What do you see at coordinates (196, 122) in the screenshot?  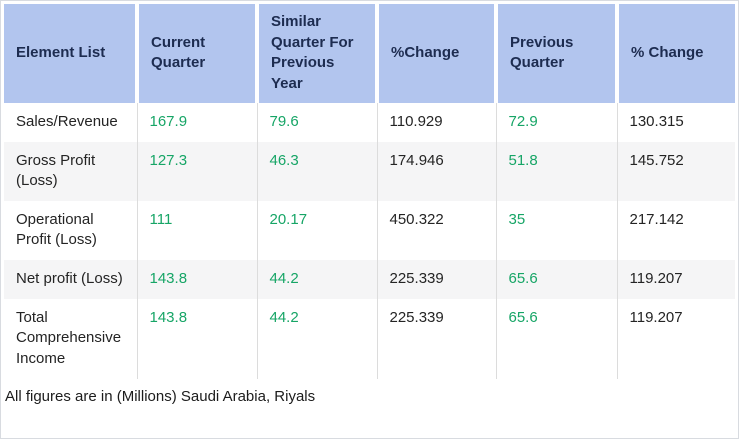 I see `cell-current-quarter: 167.9` at bounding box center [196, 122].